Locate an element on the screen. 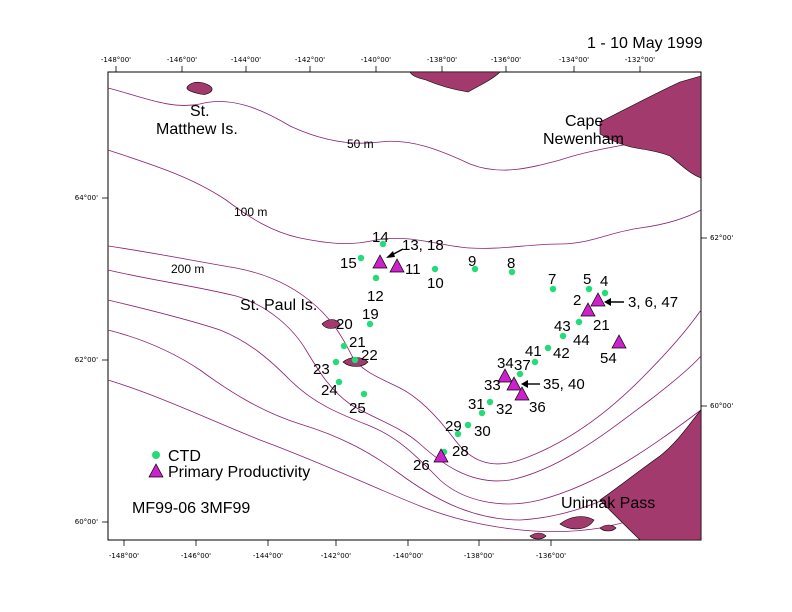  pp-stations is located at coordinates (499, 358).